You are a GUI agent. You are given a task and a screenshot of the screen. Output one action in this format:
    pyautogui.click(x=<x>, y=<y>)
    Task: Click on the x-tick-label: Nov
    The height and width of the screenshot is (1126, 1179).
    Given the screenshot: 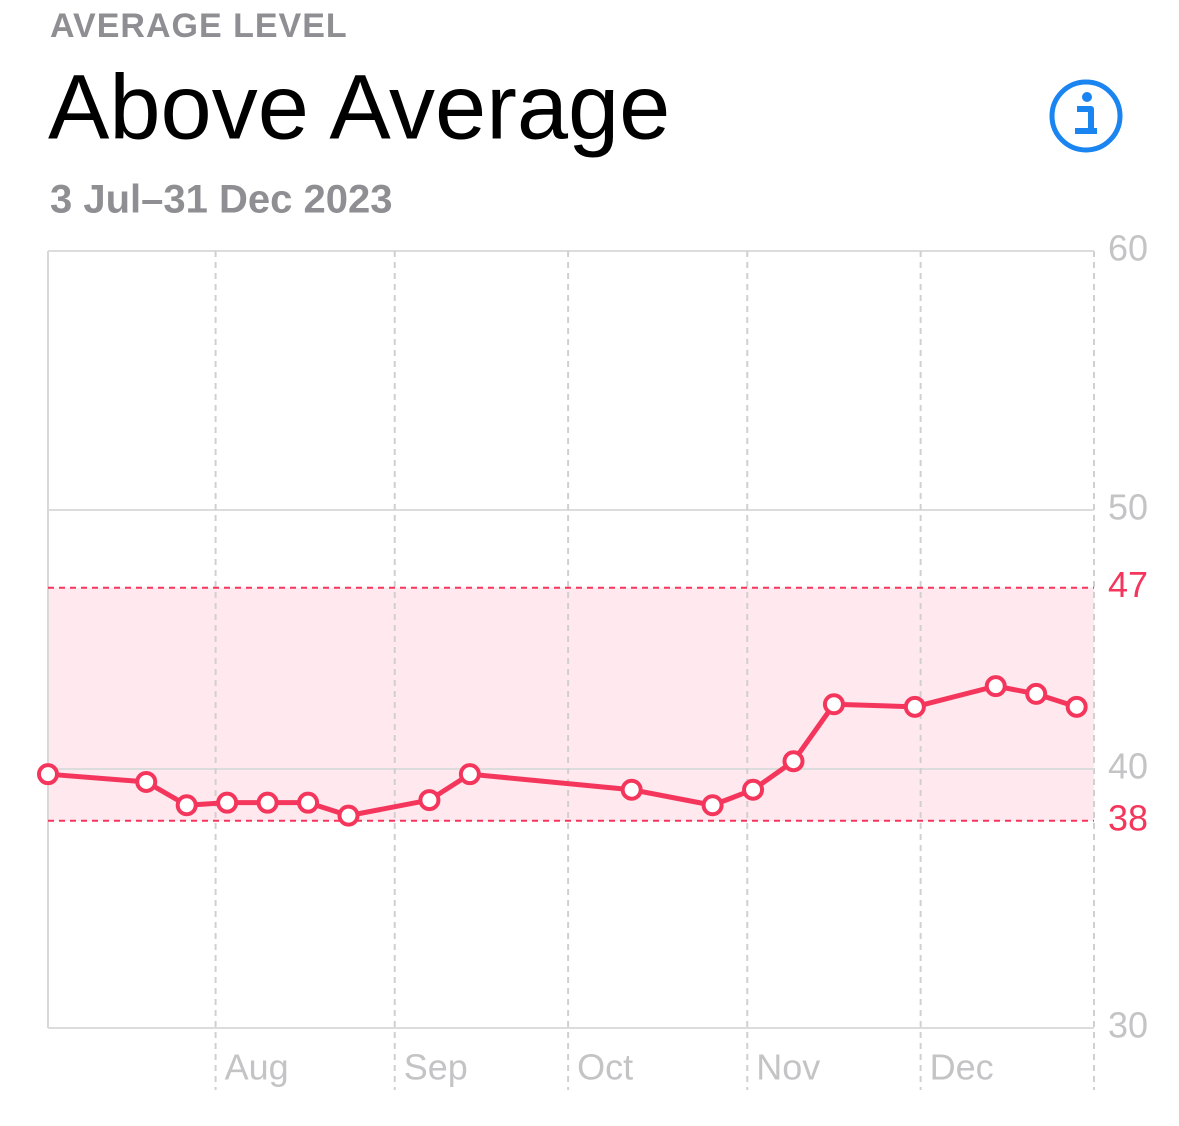 What is the action you would take?
    pyautogui.click(x=788, y=1067)
    